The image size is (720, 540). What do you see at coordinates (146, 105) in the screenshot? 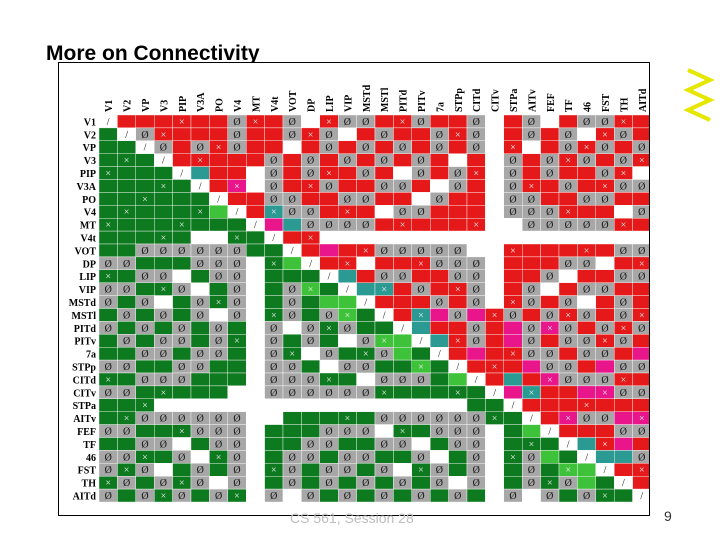
I see `col-header-VP: VP` at bounding box center [146, 105].